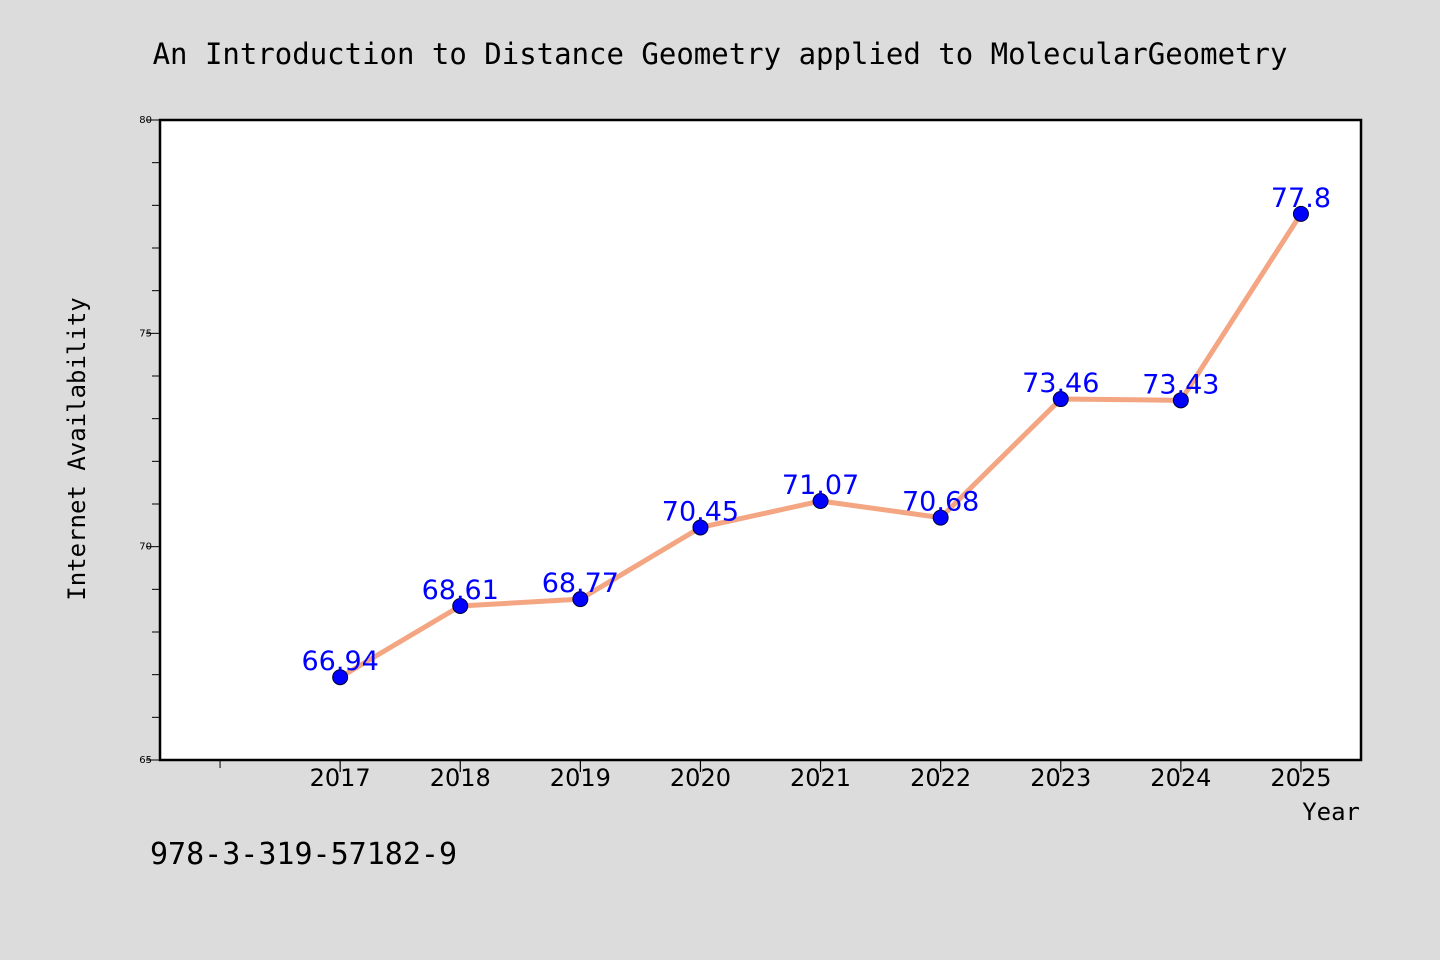 This screenshot has height=960, width=1440. What do you see at coordinates (940, 778) in the screenshot?
I see `x-tick-label: 2022` at bounding box center [940, 778].